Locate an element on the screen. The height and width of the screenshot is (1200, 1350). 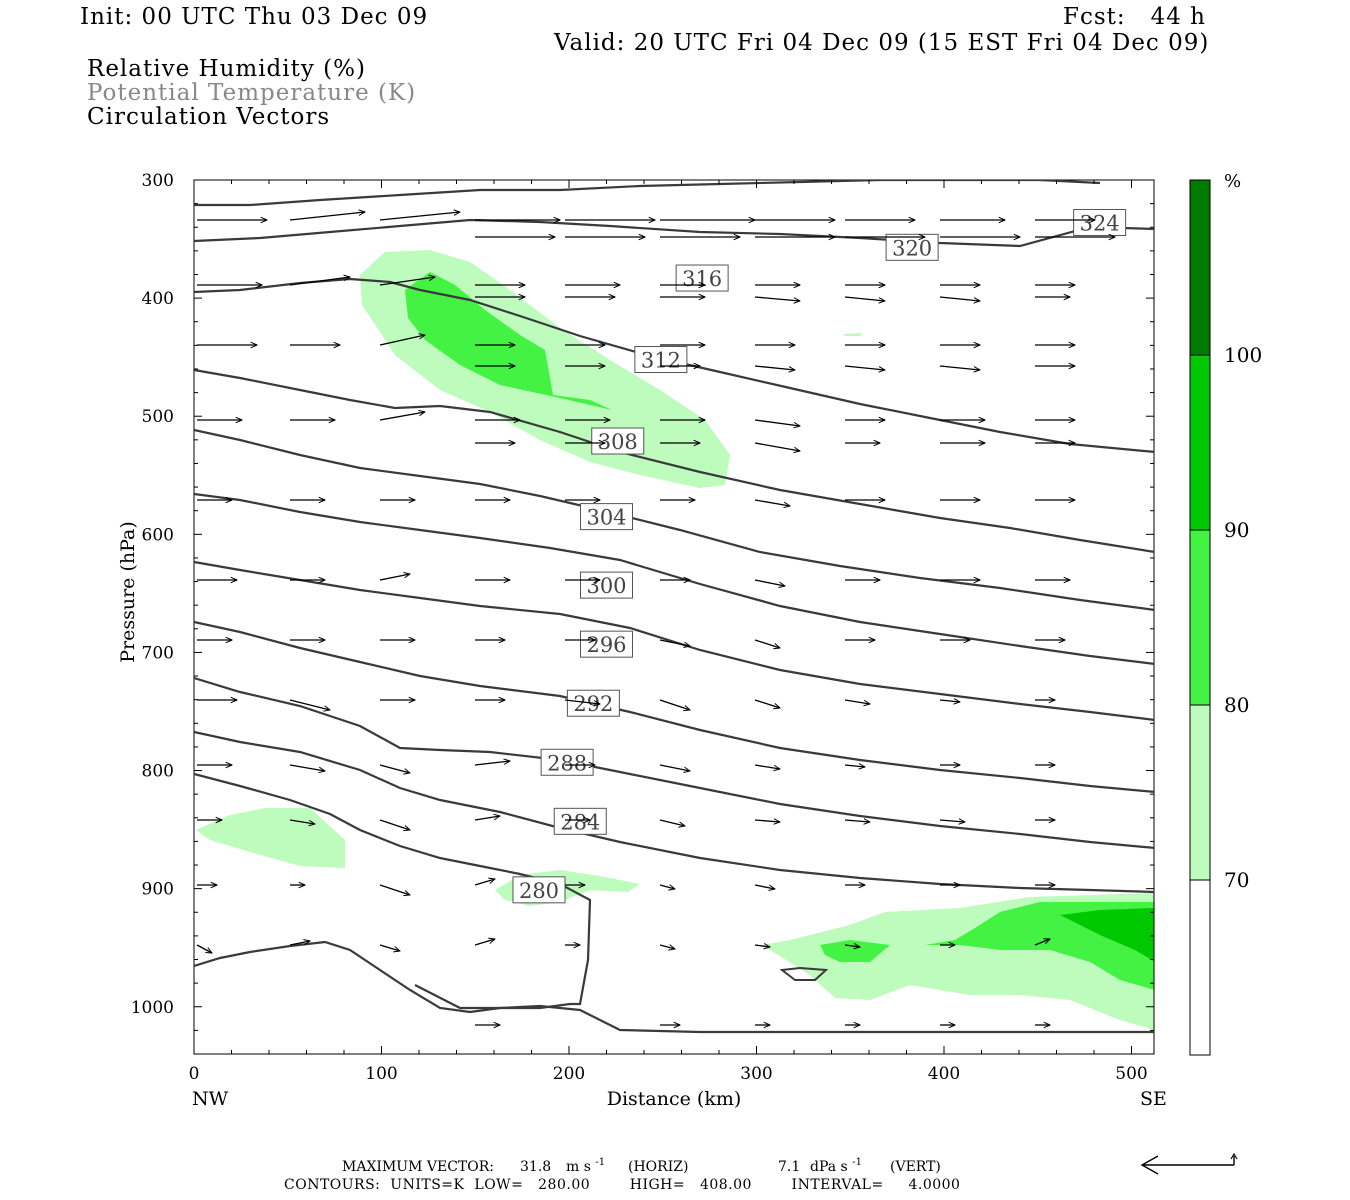
rh-90-region-low-right is located at coordinates (1107, 935).